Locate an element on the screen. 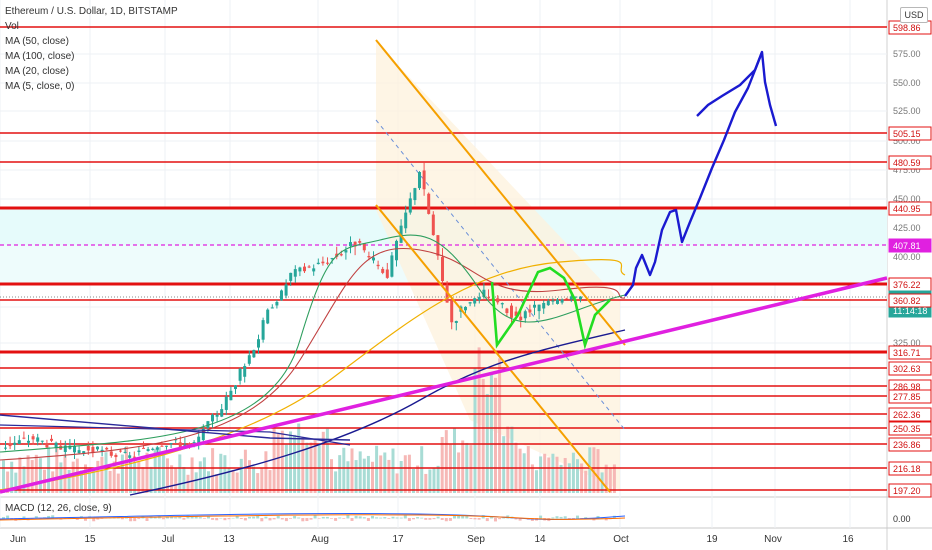 The width and height of the screenshot is (932, 550). x-tick-label: 19 is located at coordinates (712, 539).